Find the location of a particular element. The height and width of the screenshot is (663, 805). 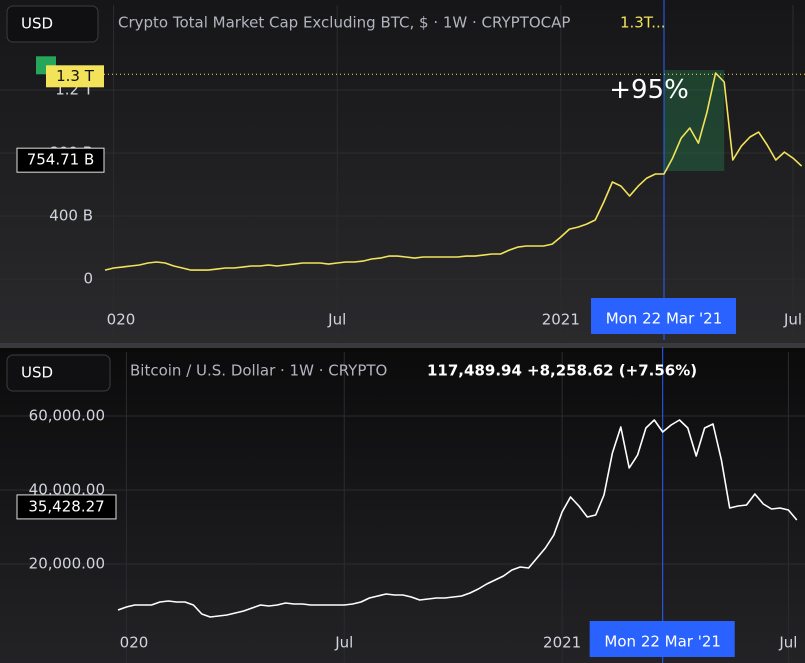

last-price-label: 1.3 T is located at coordinates (75, 76).